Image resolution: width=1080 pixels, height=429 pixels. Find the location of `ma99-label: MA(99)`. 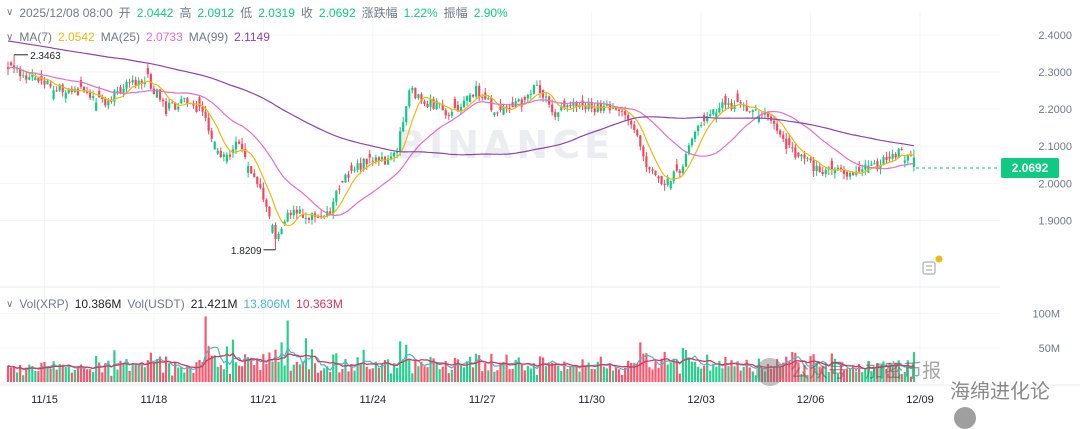

ma99-label: MA(99) is located at coordinates (208, 37).